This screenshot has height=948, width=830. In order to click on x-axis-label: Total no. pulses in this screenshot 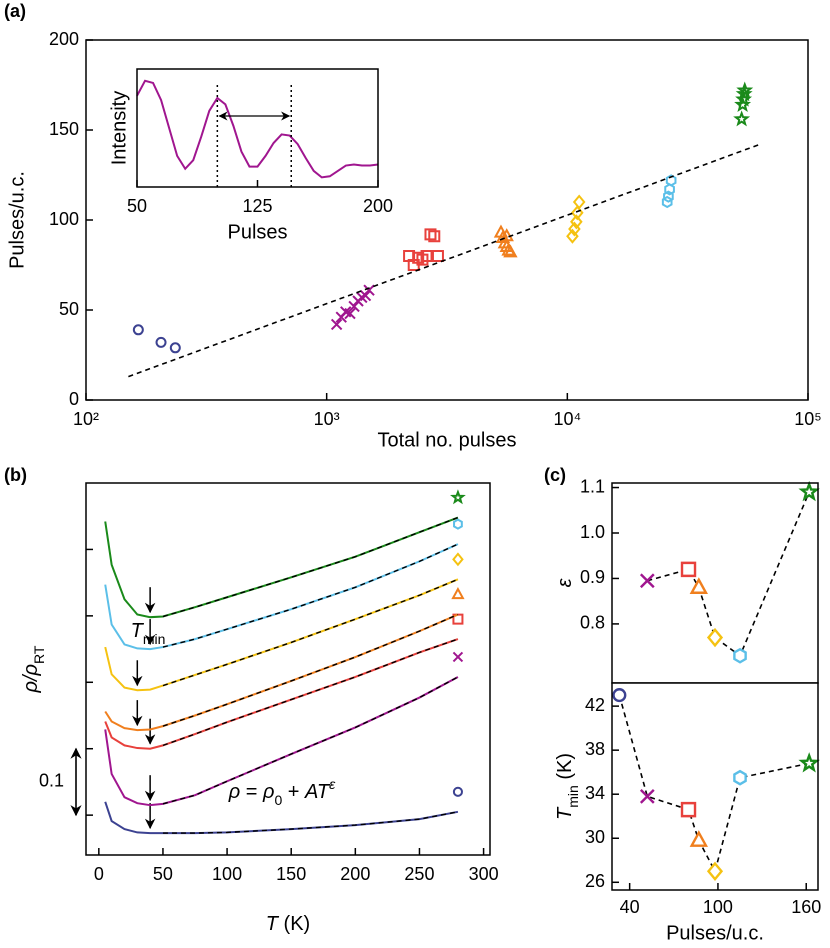, I will do `click(447, 440)`.